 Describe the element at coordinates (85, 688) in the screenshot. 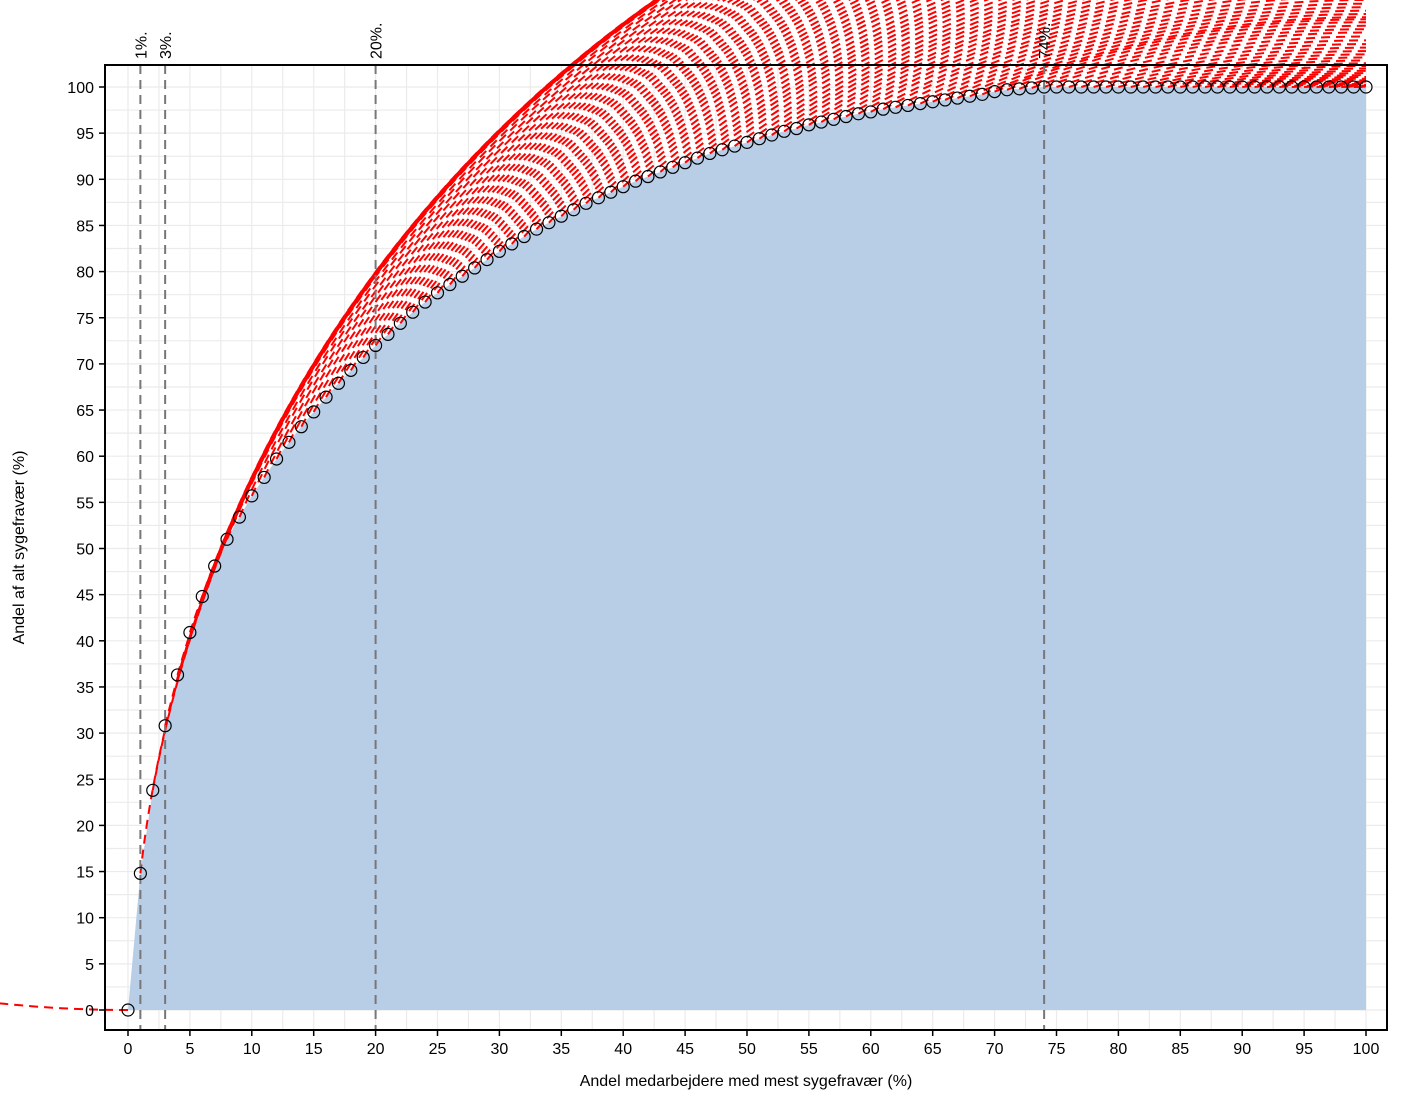

I see `y-tick-label: 35` at that location.